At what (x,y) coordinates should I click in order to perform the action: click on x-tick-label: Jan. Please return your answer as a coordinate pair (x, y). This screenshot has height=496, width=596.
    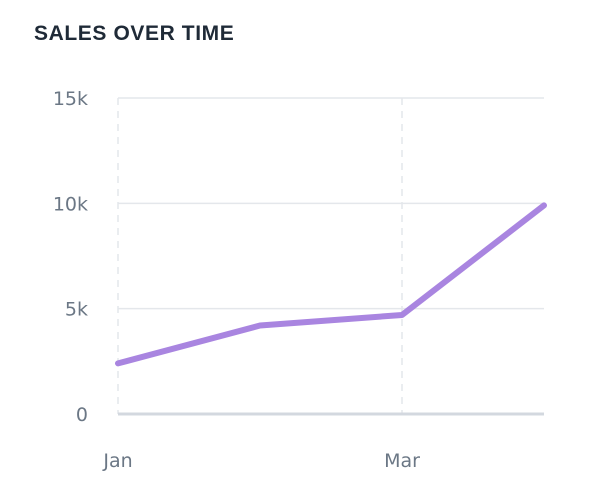
    Looking at the image, I should click on (117, 461).